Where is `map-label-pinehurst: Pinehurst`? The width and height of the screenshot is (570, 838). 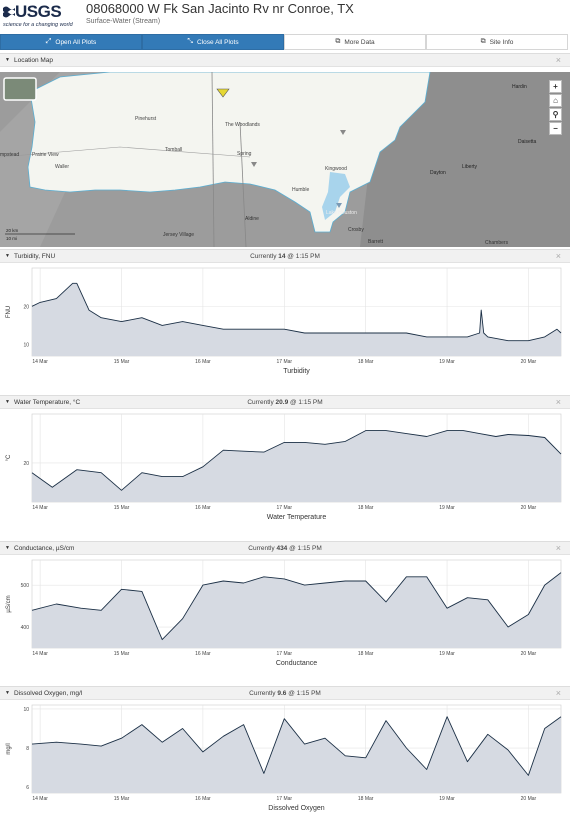
map-label-pinehurst: Pinehurst is located at coordinates (146, 119).